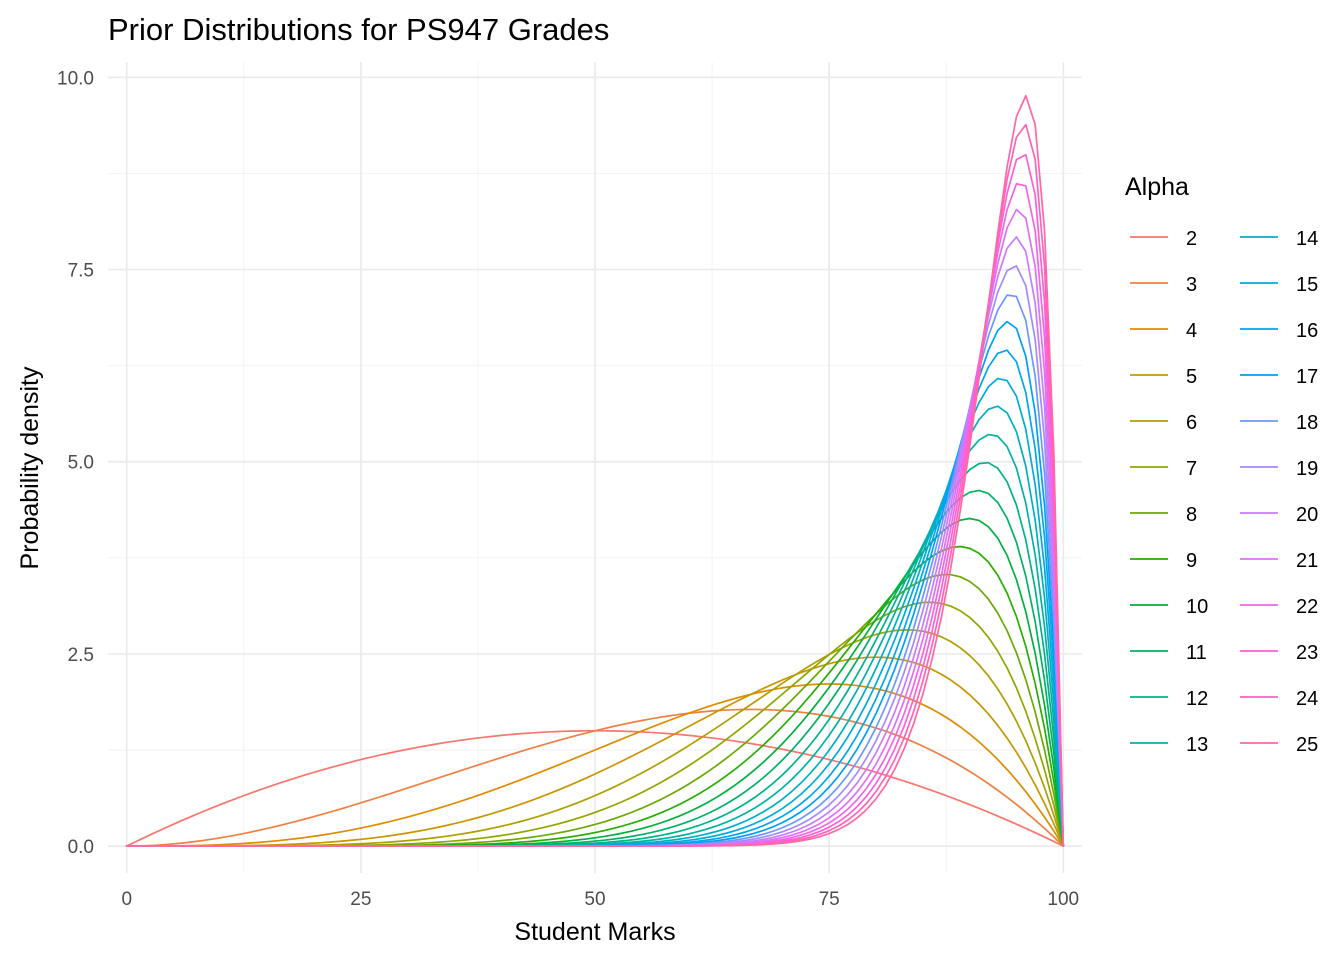 The width and height of the screenshot is (1344, 960). What do you see at coordinates (1197, 607) in the screenshot?
I see `legend-label-10: 10` at bounding box center [1197, 607].